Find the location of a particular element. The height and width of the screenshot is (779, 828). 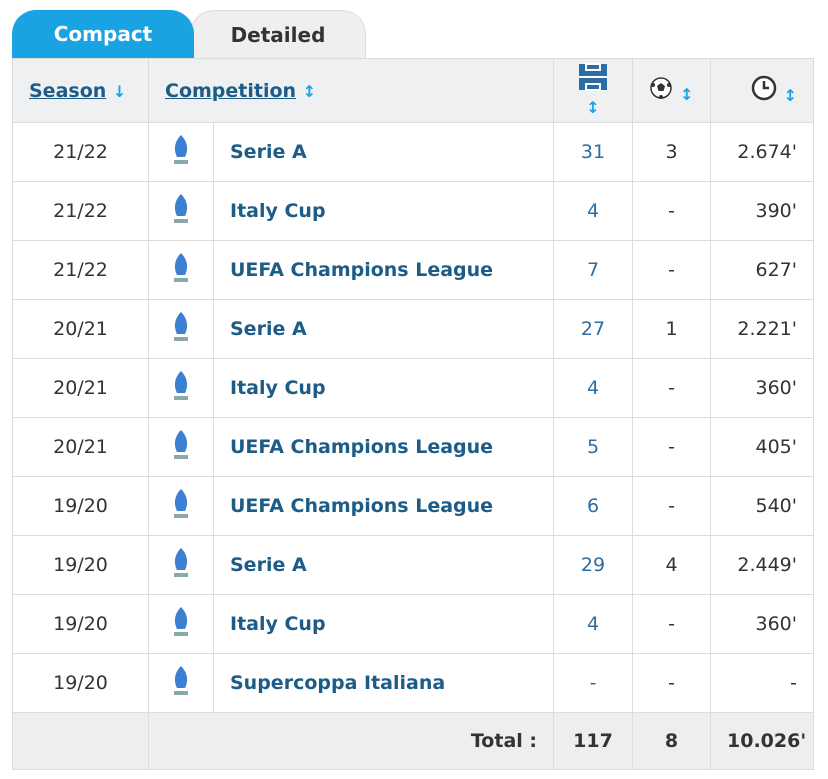

apps-cell: - is located at coordinates (593, 683).